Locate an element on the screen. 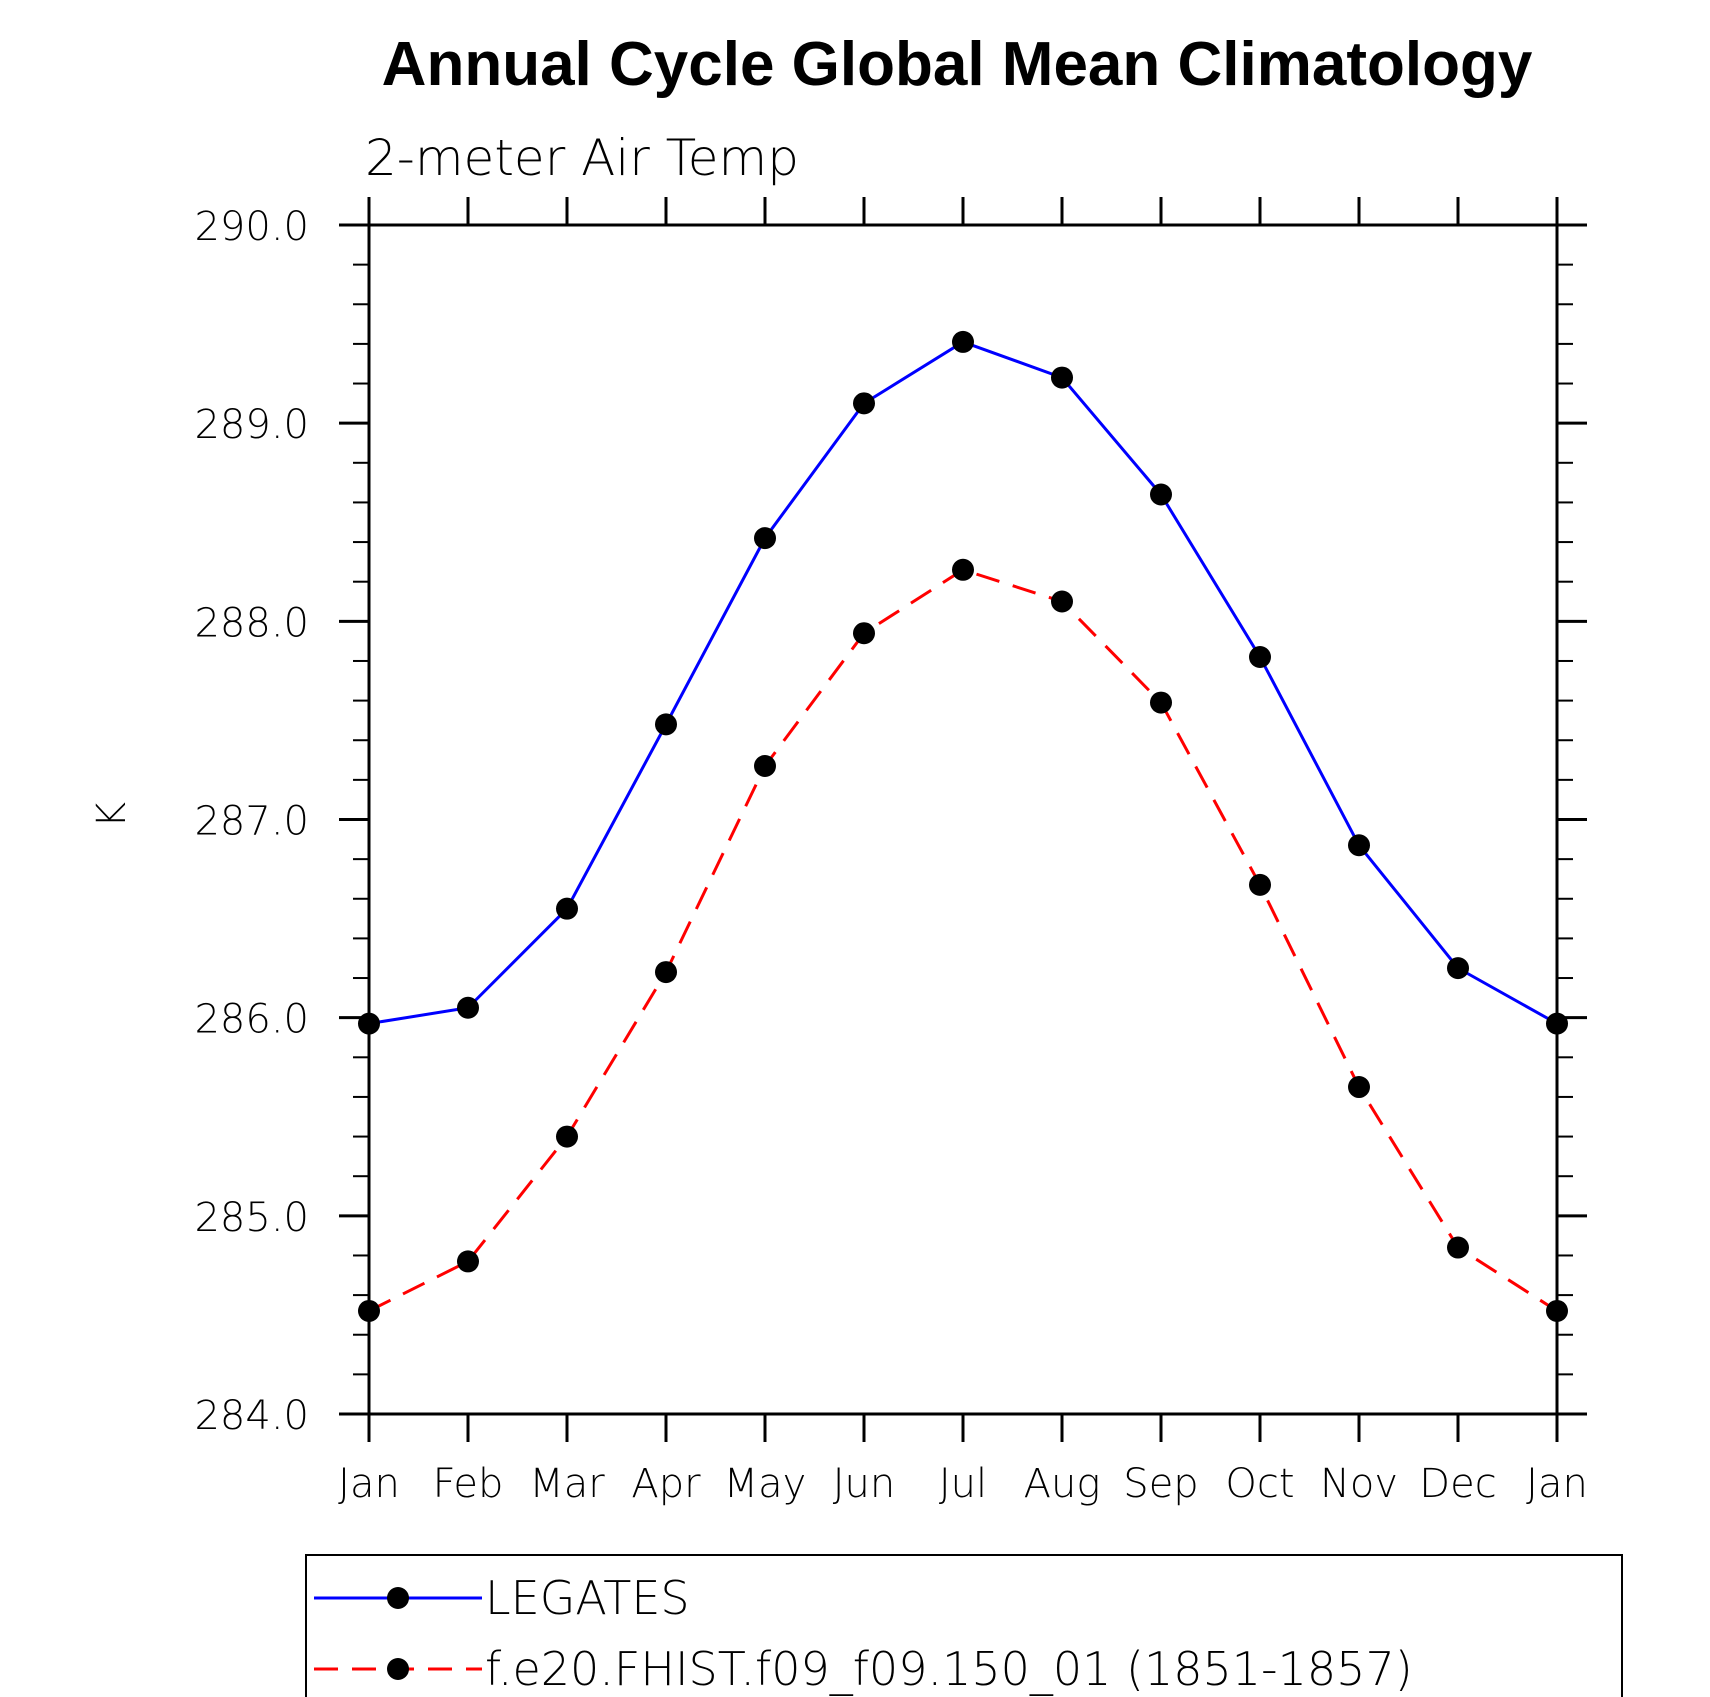  chart-subtitle: 2-meter Air Temp is located at coordinates (582, 158).